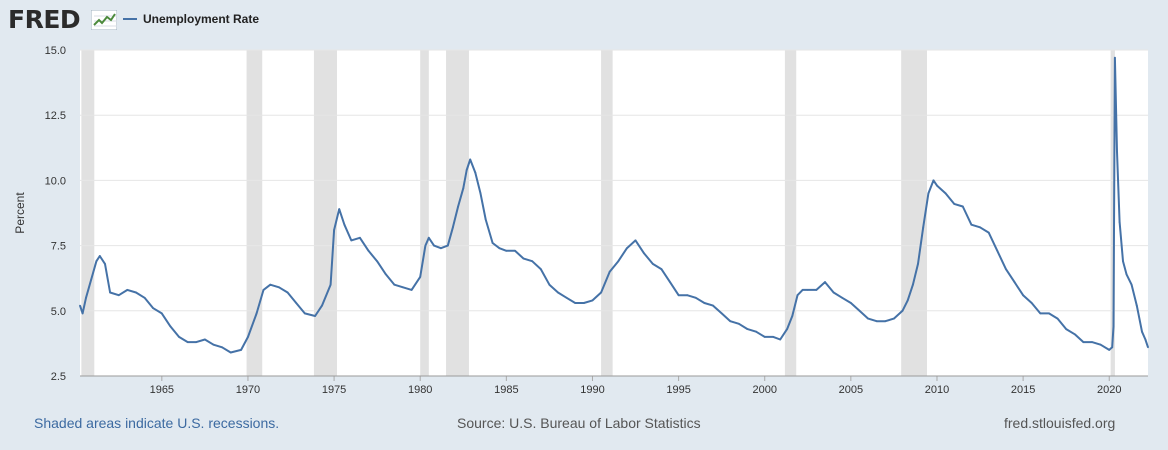  What do you see at coordinates (130, 19) in the screenshot?
I see `legend-series-swatch` at bounding box center [130, 19].